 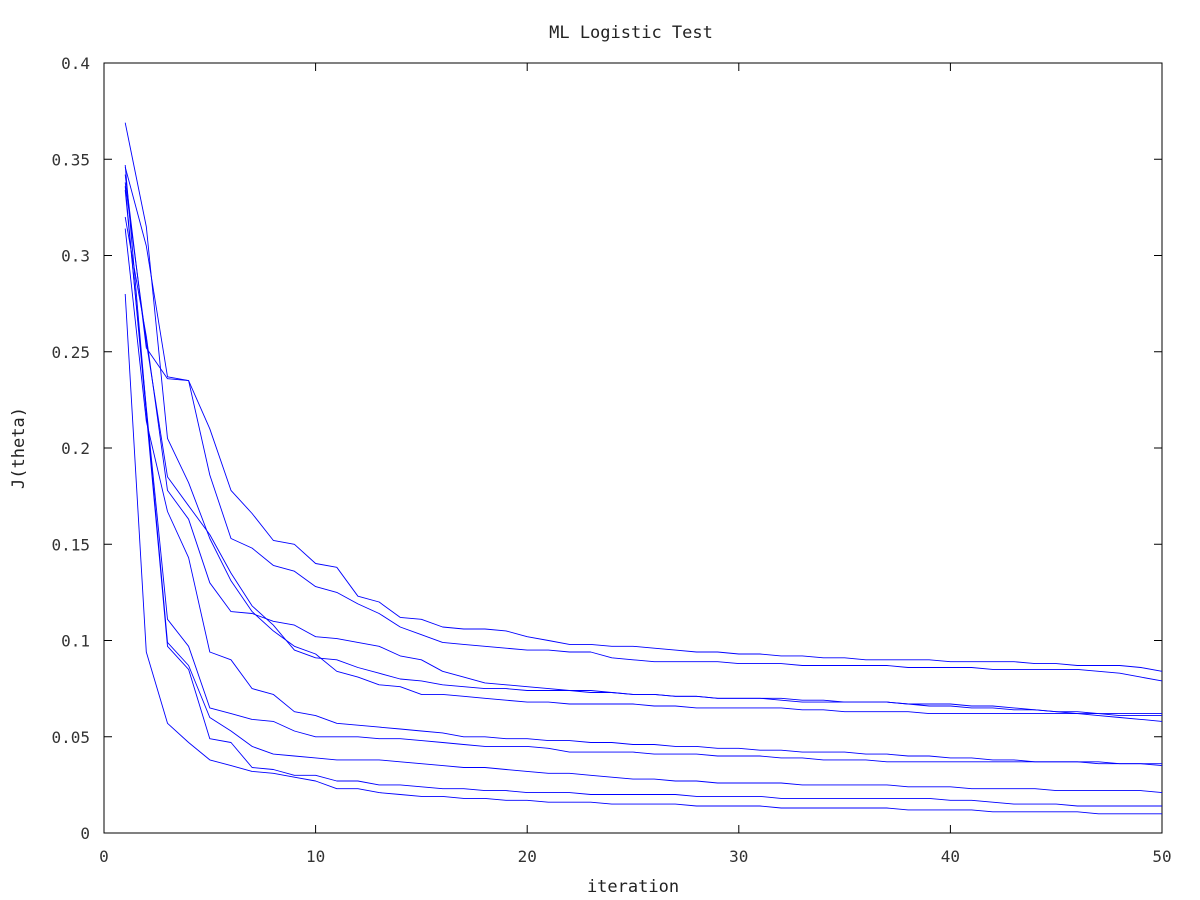 I want to click on y-tick-label: 0.1, so click(x=75, y=641).